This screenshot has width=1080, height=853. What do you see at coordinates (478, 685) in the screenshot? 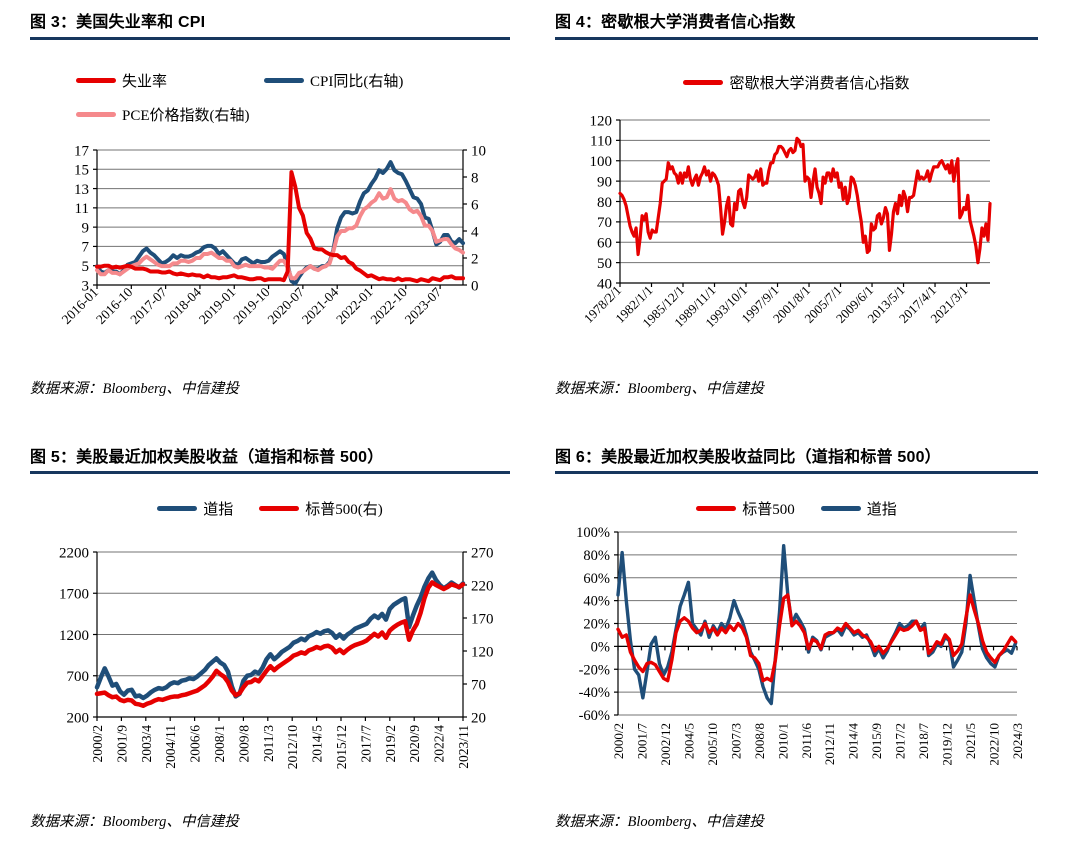
I see `y-axis-label-right: 70` at bounding box center [478, 685].